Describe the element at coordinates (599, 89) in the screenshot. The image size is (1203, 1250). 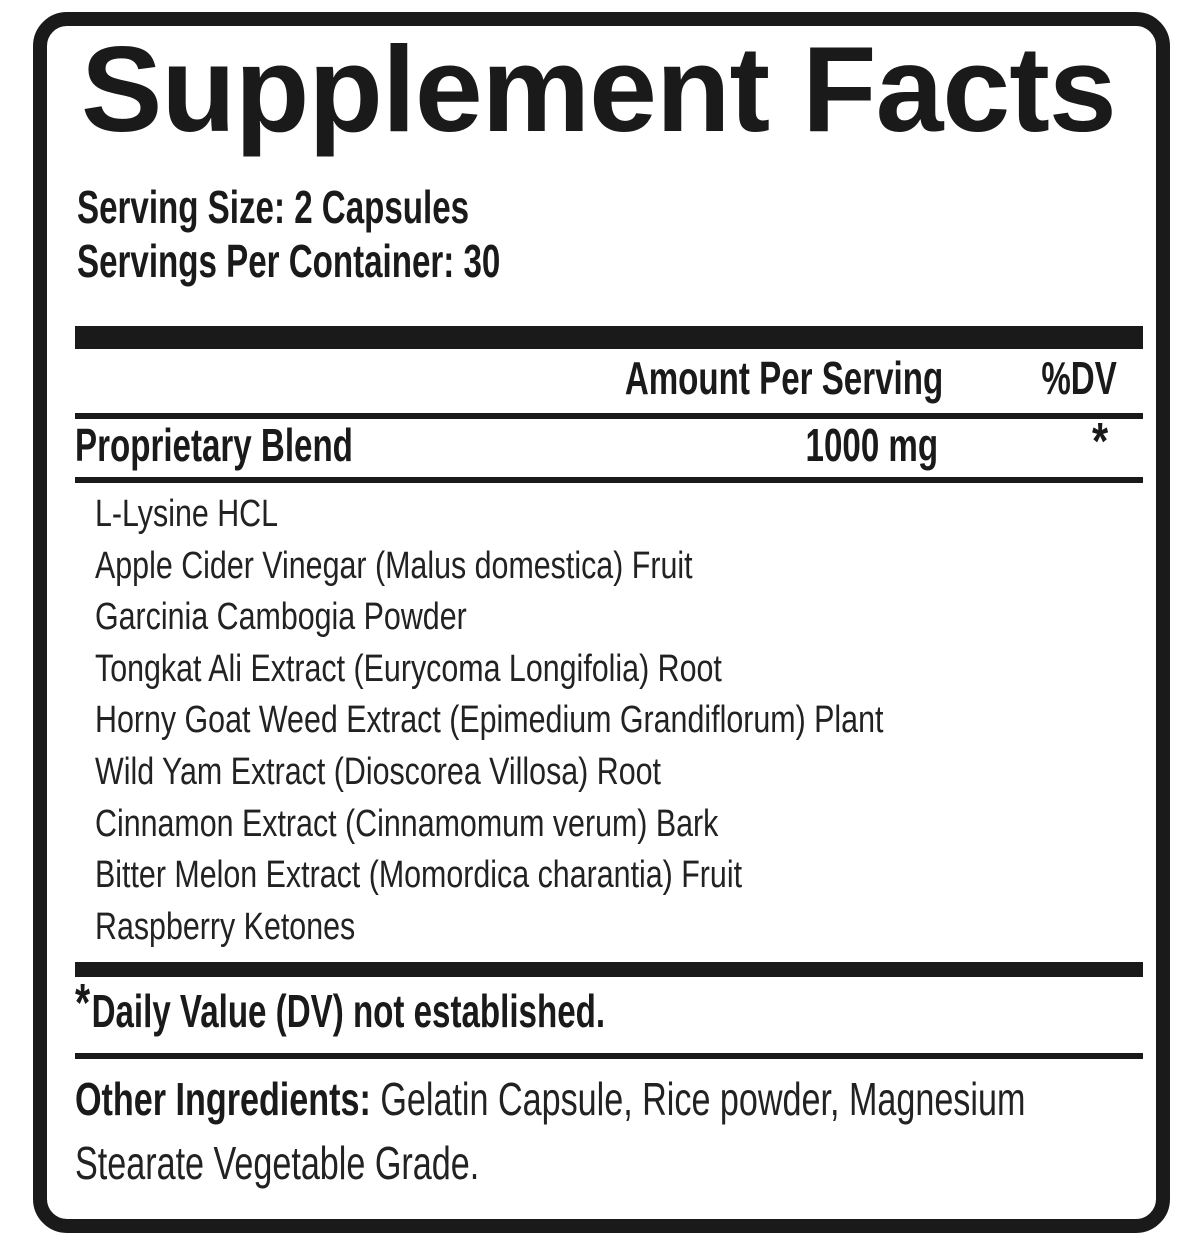
I see `panel-title: Supplement Facts` at that location.